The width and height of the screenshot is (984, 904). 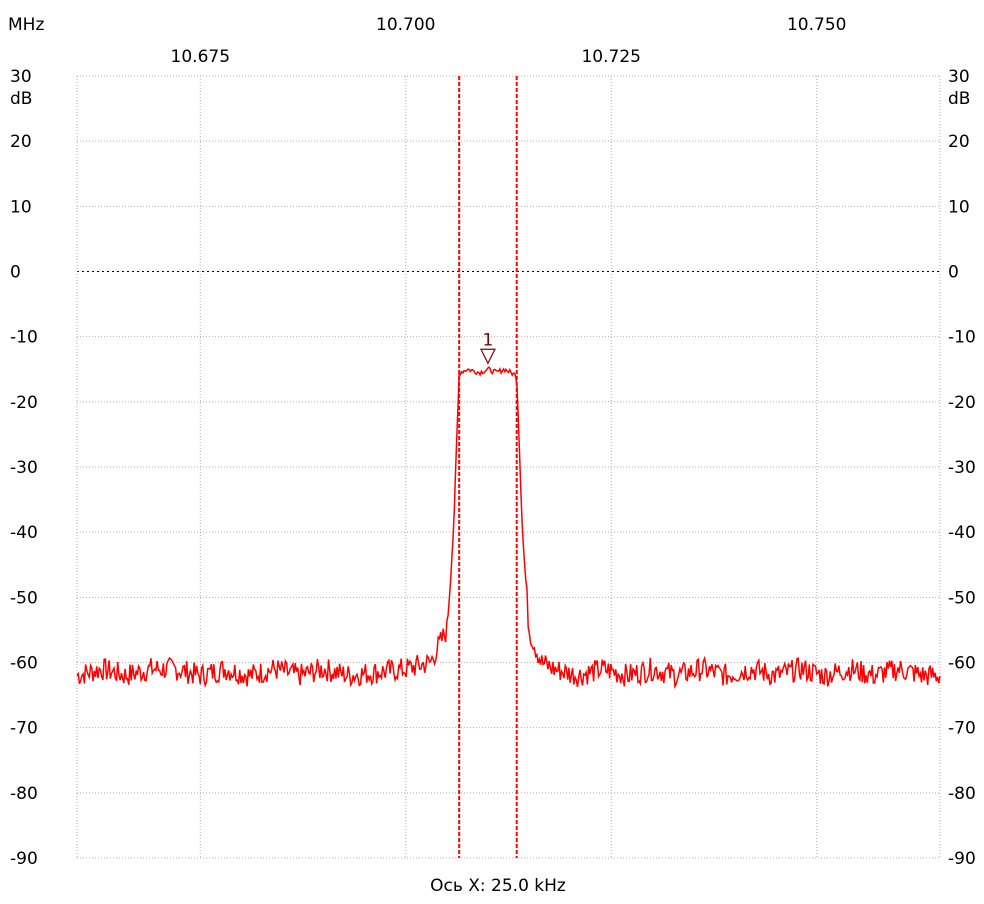 What do you see at coordinates (21, 142) in the screenshot?
I see `y-tick-label-left: 20` at bounding box center [21, 142].